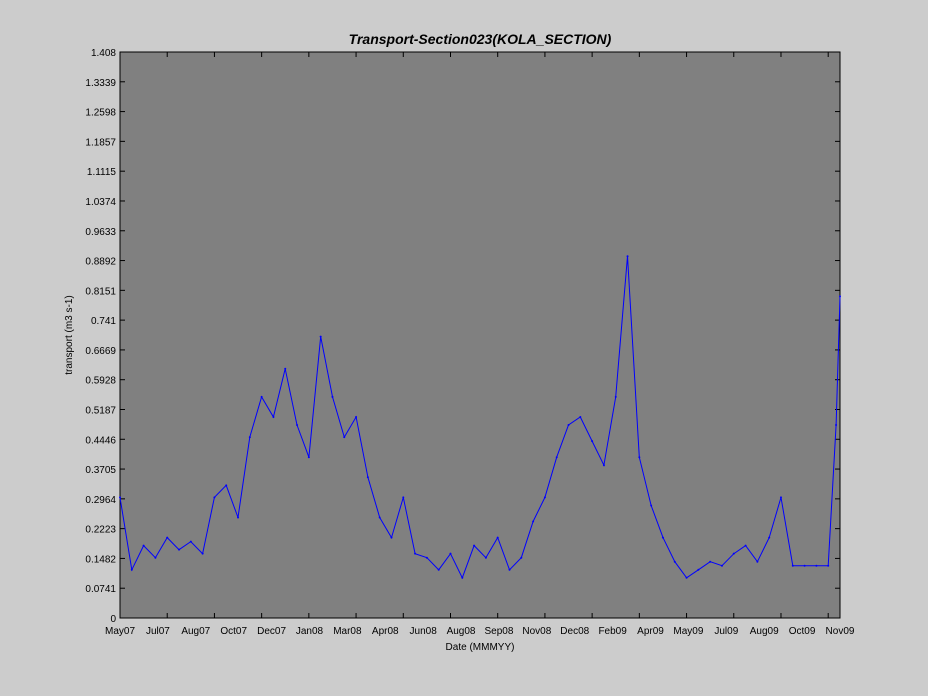  What do you see at coordinates (574, 631) in the screenshot?
I see `x-tick-label: Dec08` at bounding box center [574, 631].